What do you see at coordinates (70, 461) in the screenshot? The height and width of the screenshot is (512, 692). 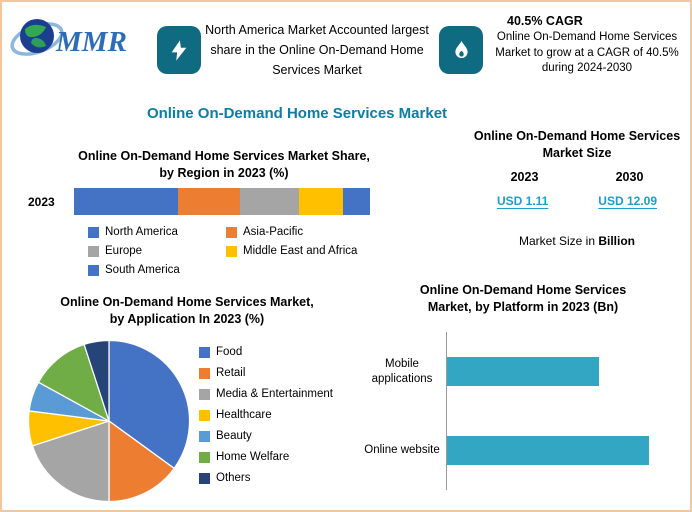 I see `pie-slice-media-entertainment` at bounding box center [70, 461].